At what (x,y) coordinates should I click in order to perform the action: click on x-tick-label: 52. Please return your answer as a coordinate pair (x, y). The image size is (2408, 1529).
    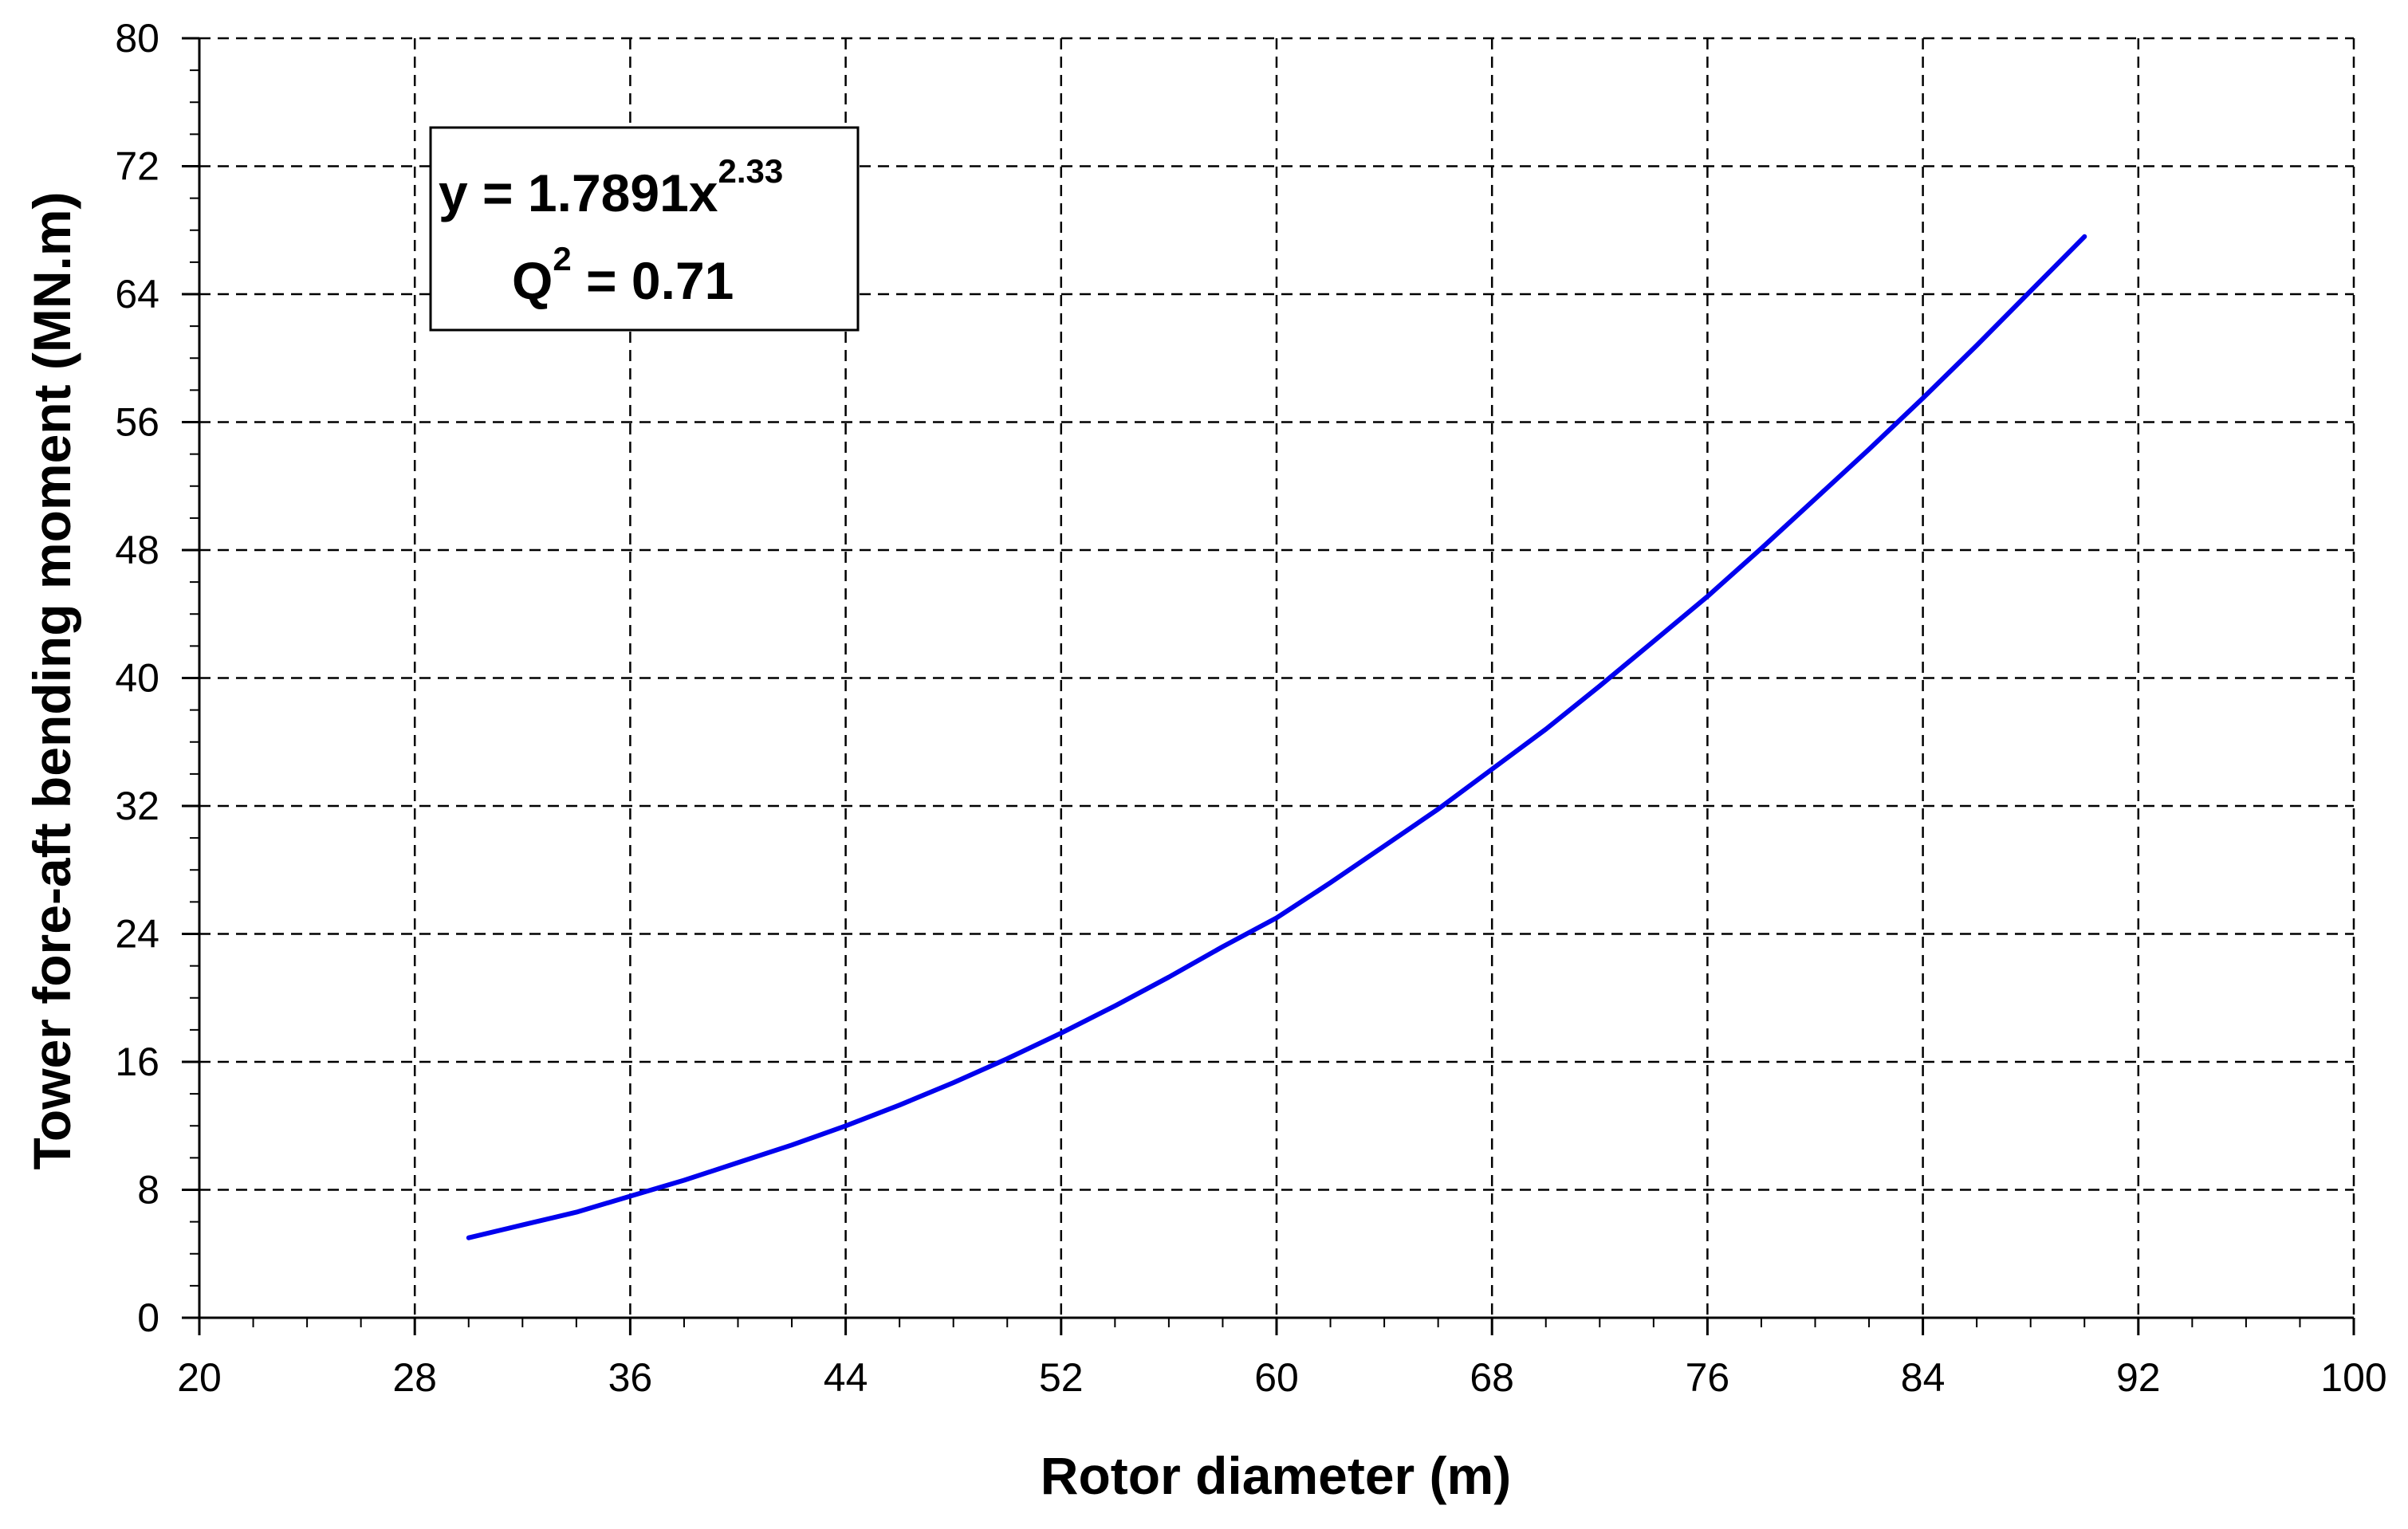
    Looking at the image, I should click on (1061, 1377).